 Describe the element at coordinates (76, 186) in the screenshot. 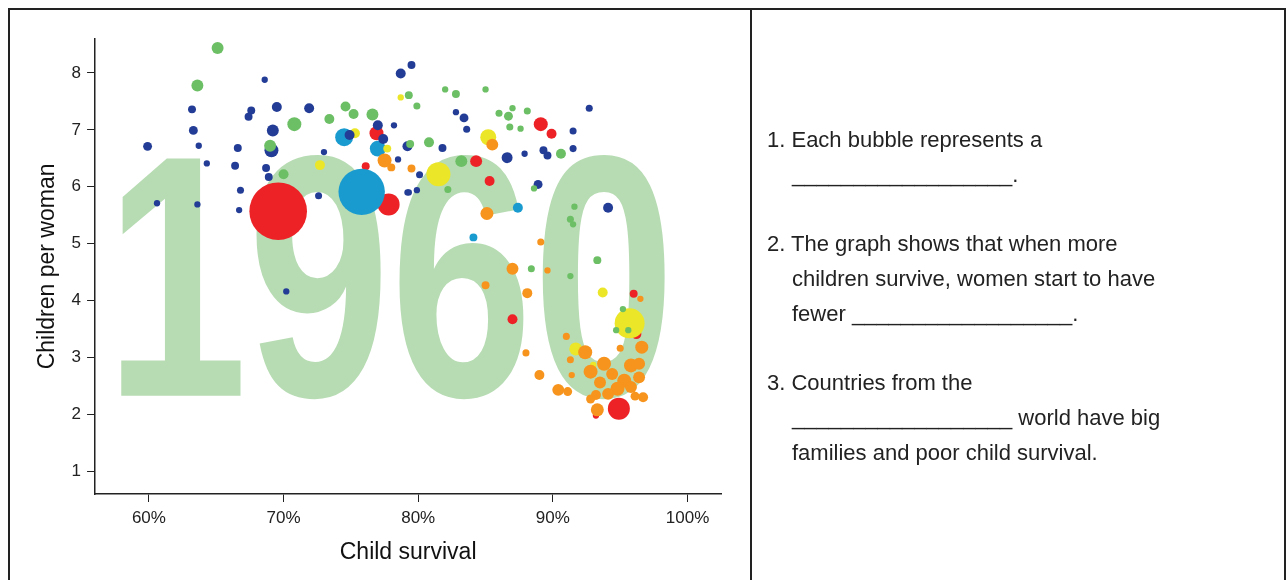

I see `y-tick-label: 6` at that location.